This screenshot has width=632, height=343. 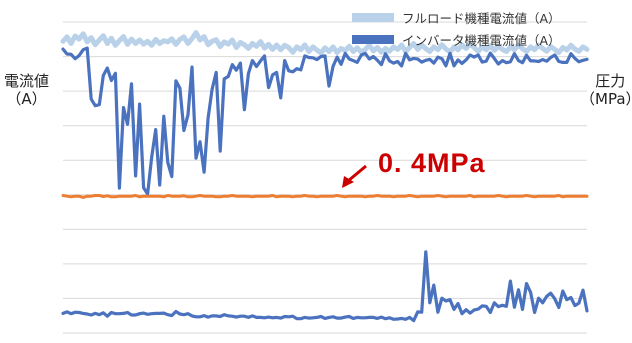 What do you see at coordinates (325, 196) in the screenshot?
I see `series-line-pressure` at bounding box center [325, 196].